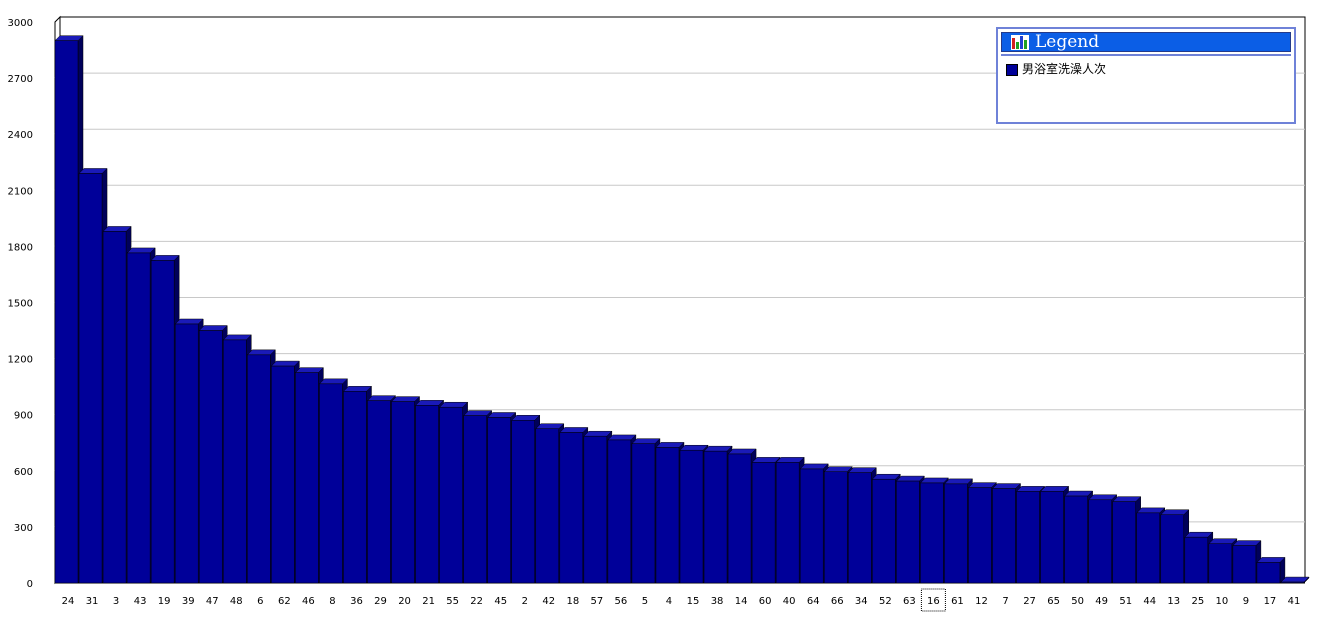 This screenshot has width=1322, height=627. I want to click on x-tick-label: 51, so click(1125, 601).